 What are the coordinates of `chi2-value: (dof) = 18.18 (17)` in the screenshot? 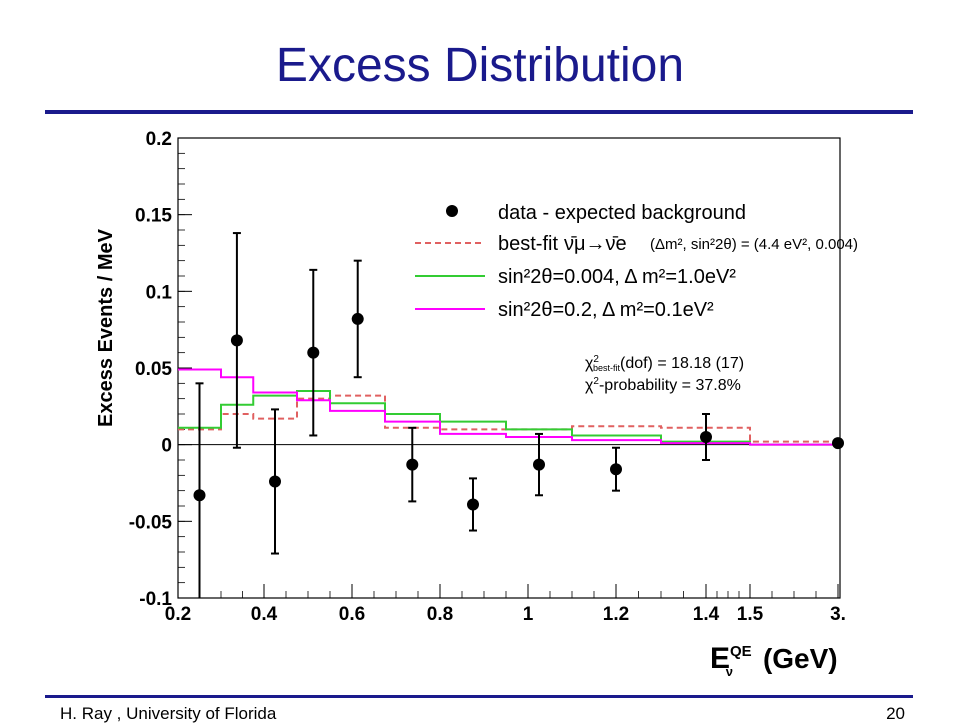 It's located at (682, 363).